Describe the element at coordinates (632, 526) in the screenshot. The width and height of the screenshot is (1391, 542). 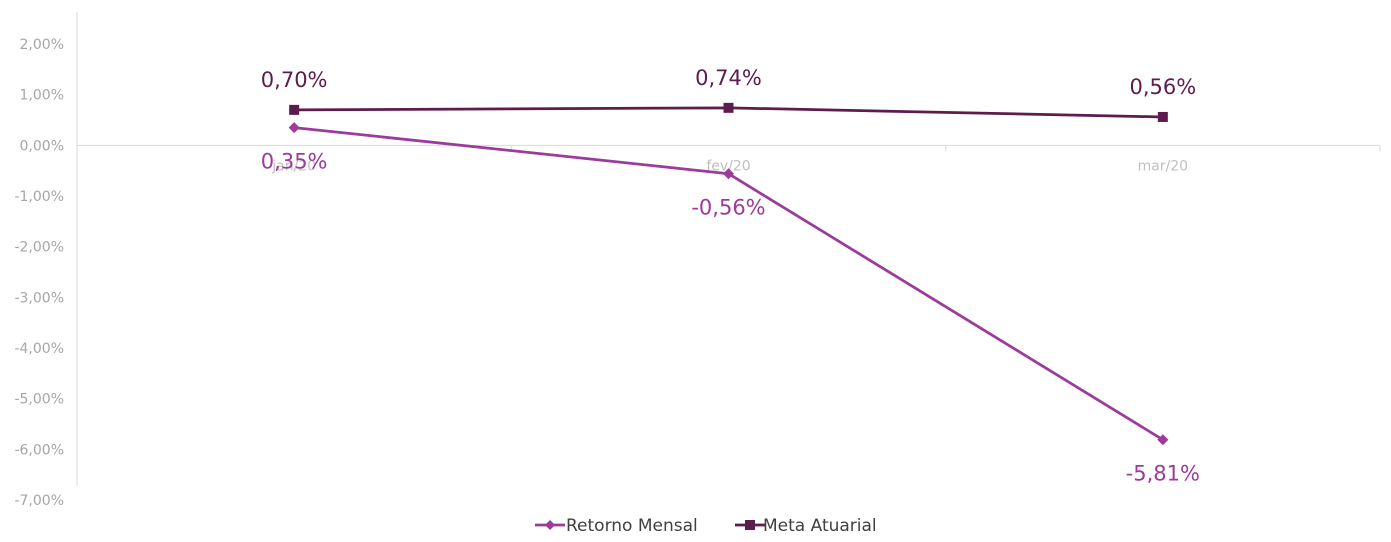
I see `legend-entry-label: Retorno Mensal` at that location.